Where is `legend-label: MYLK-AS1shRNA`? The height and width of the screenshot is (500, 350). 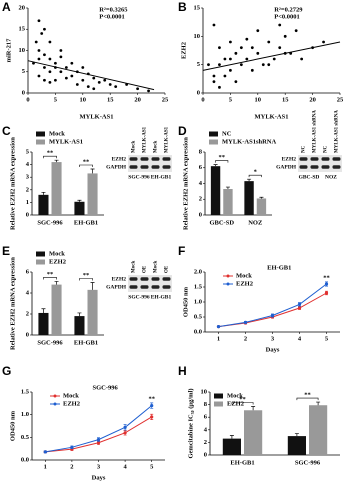
legend-label: MYLK-AS1shRNA is located at coordinates (249, 141).